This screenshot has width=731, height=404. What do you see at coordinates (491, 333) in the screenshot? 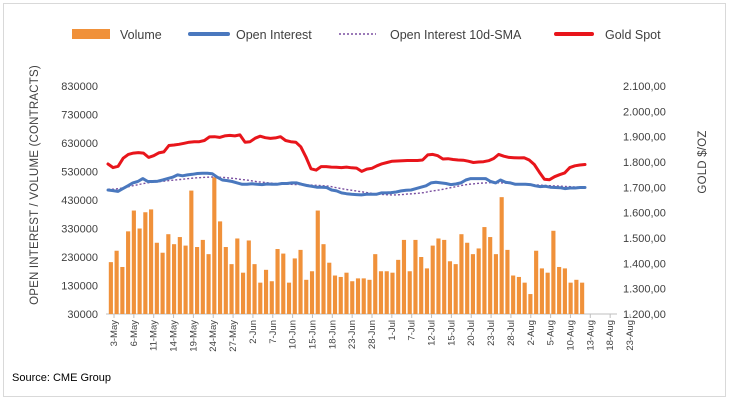
I see `x-tick-label: 23-Jul` at bounding box center [491, 333].